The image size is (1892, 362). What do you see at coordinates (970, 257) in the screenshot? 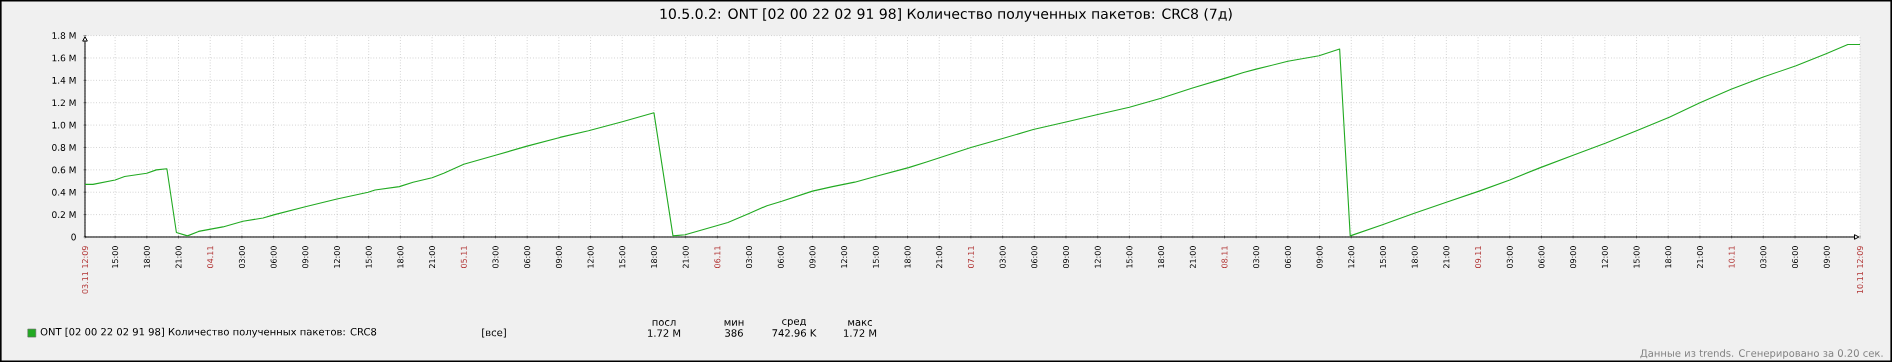
I see `x-tick-label: 07.11` at bounding box center [970, 257].